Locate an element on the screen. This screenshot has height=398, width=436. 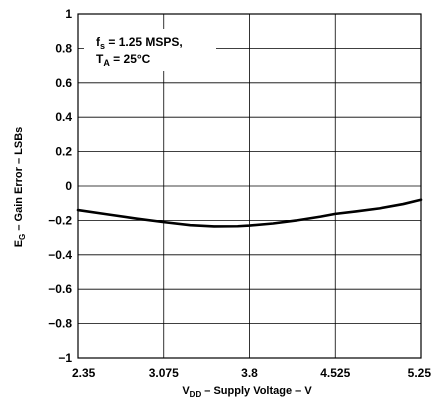
x-tick-label: 3.8 is located at coordinates (249, 373).